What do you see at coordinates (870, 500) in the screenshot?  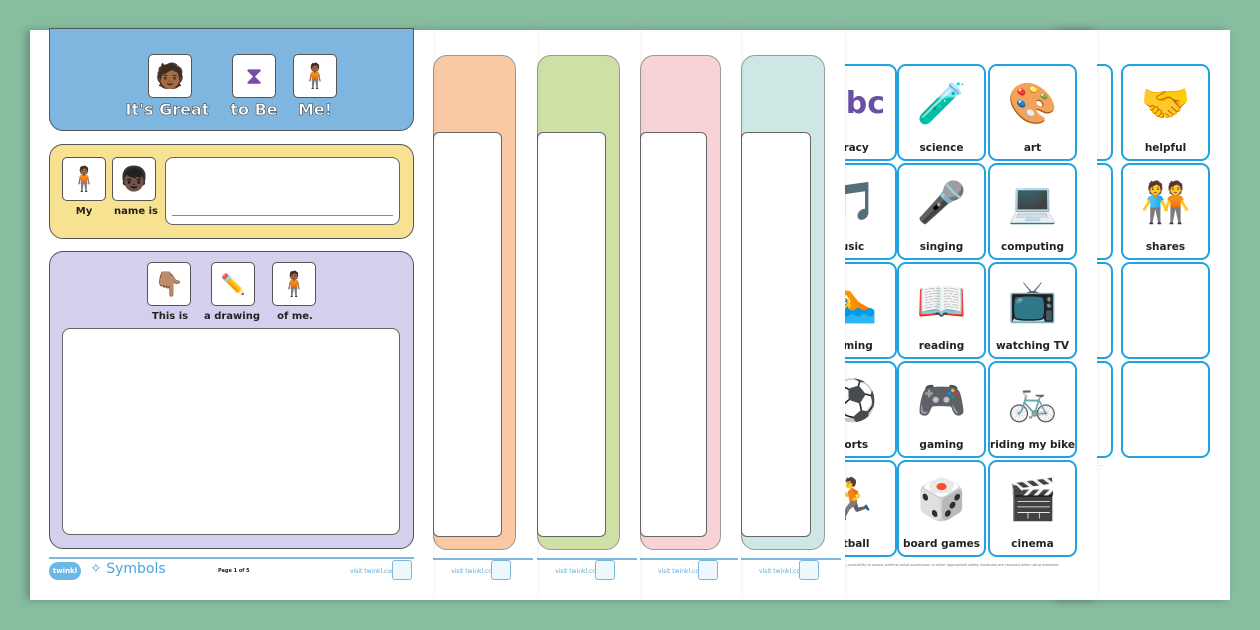 I see `card-picture-icon: 🏃` at bounding box center [870, 500].